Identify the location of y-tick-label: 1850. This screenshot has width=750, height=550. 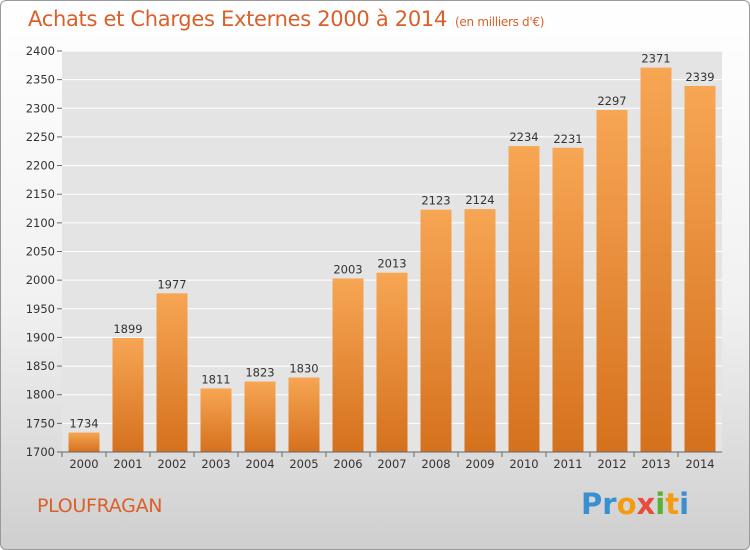
(40, 366).